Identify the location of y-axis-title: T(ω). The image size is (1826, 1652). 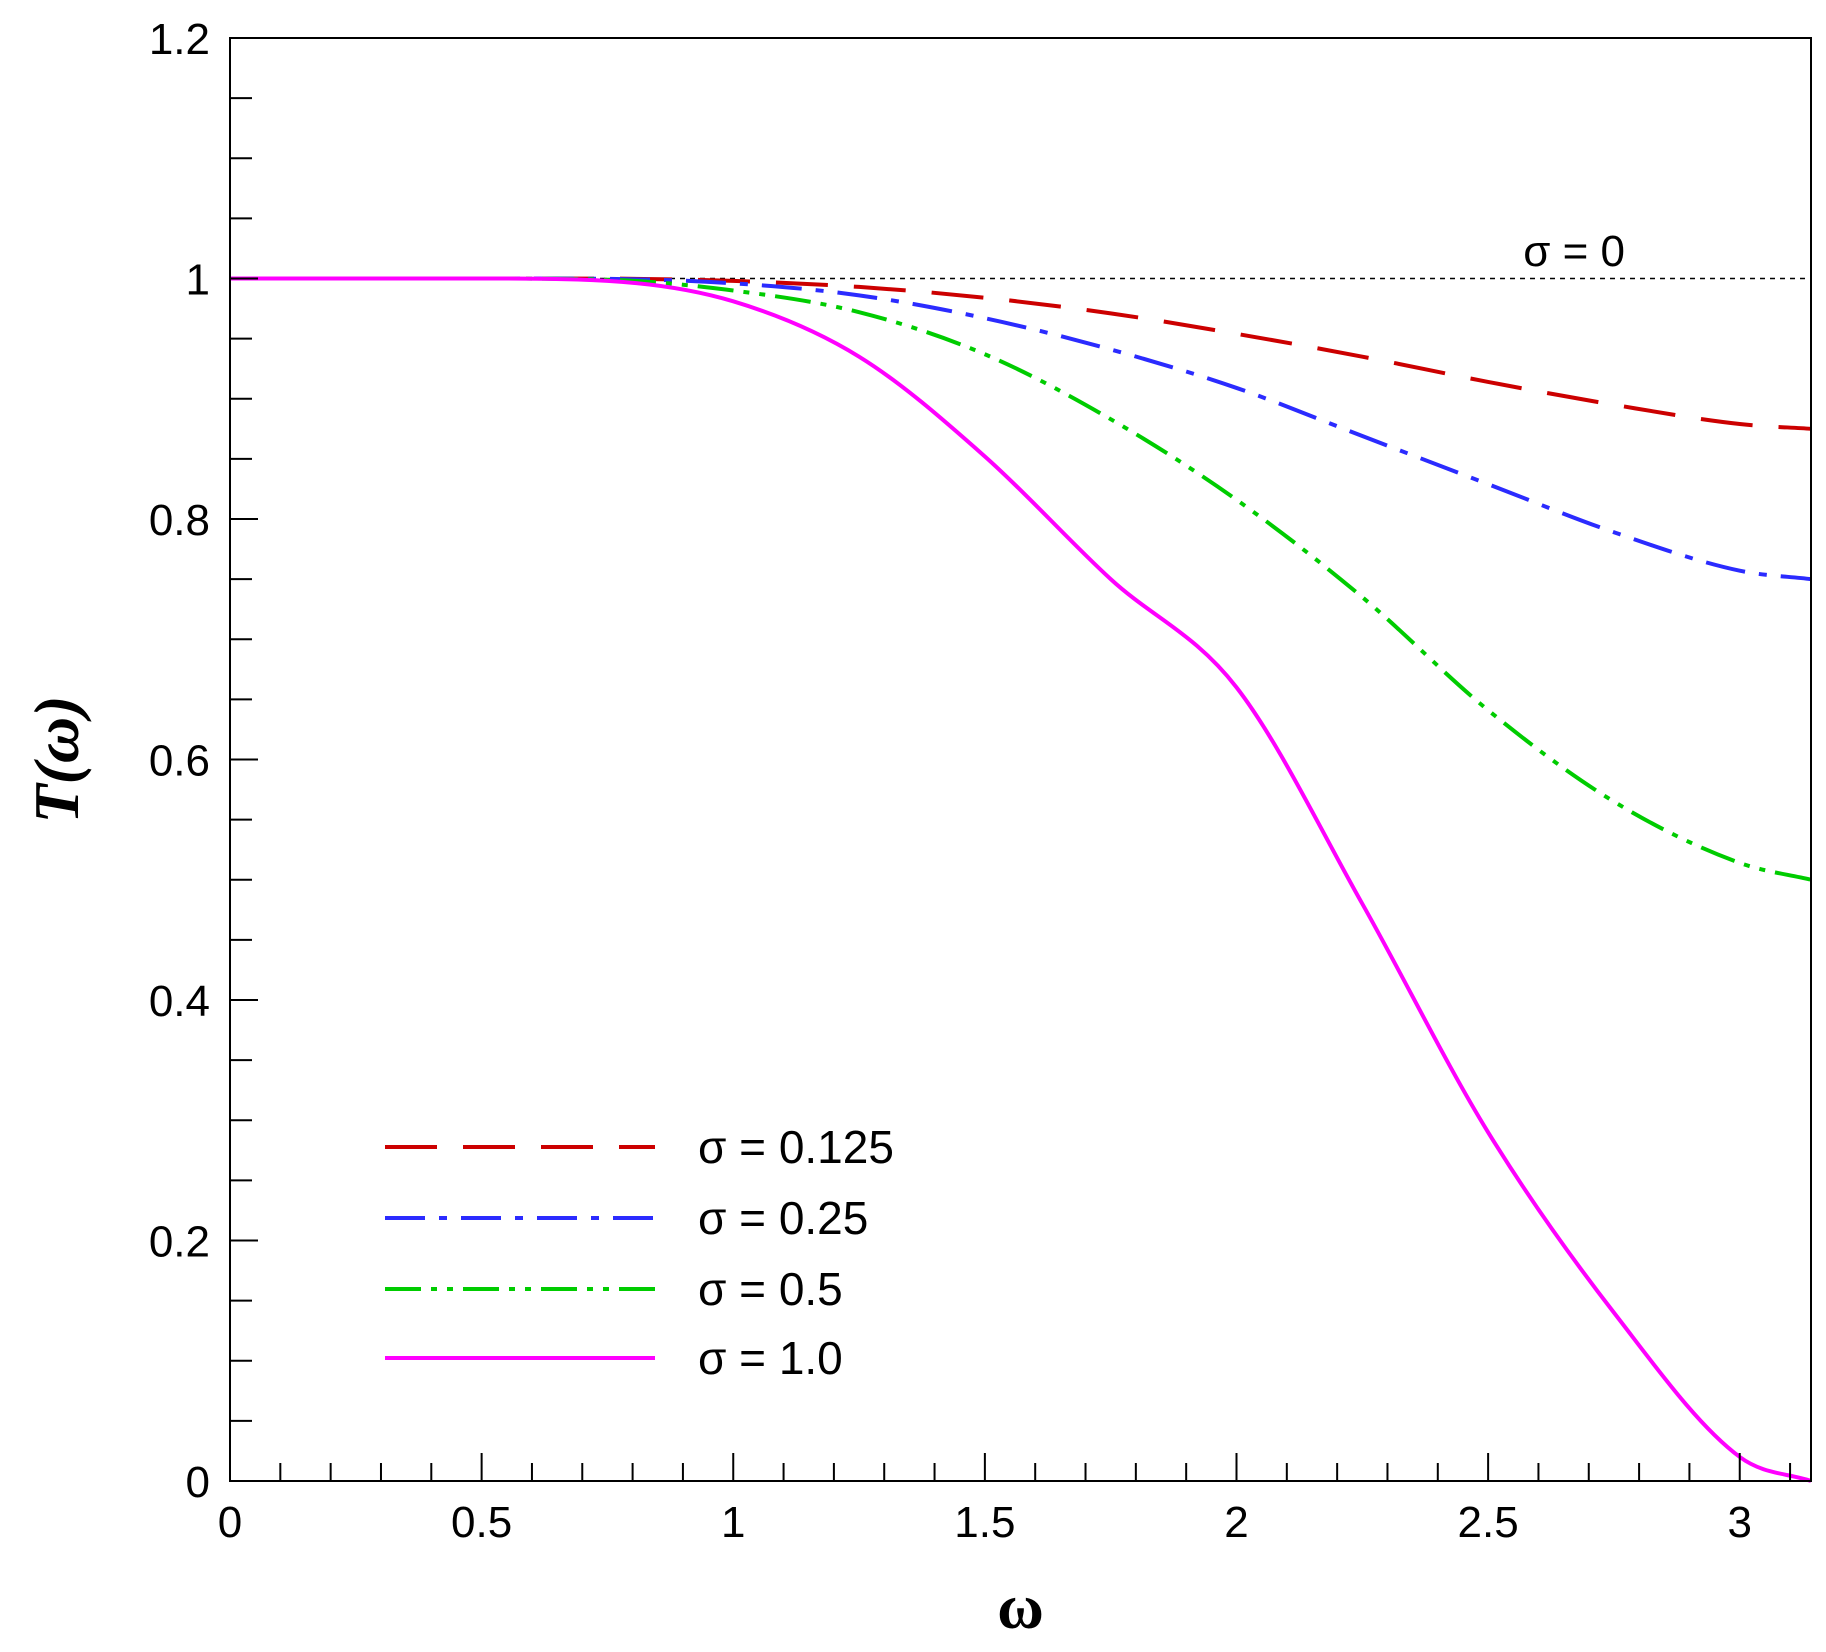
(56, 760).